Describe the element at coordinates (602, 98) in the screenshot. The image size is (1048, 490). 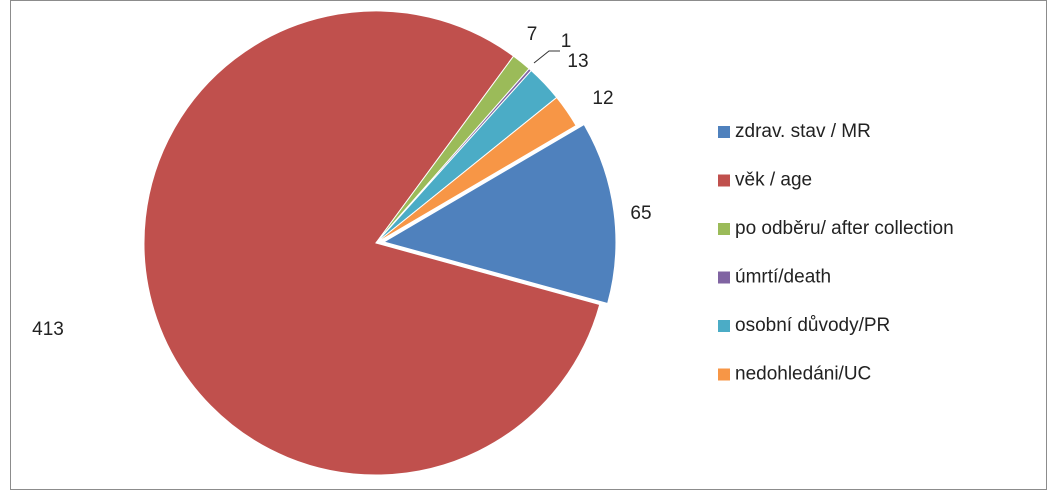
I see `data-label: 12` at that location.